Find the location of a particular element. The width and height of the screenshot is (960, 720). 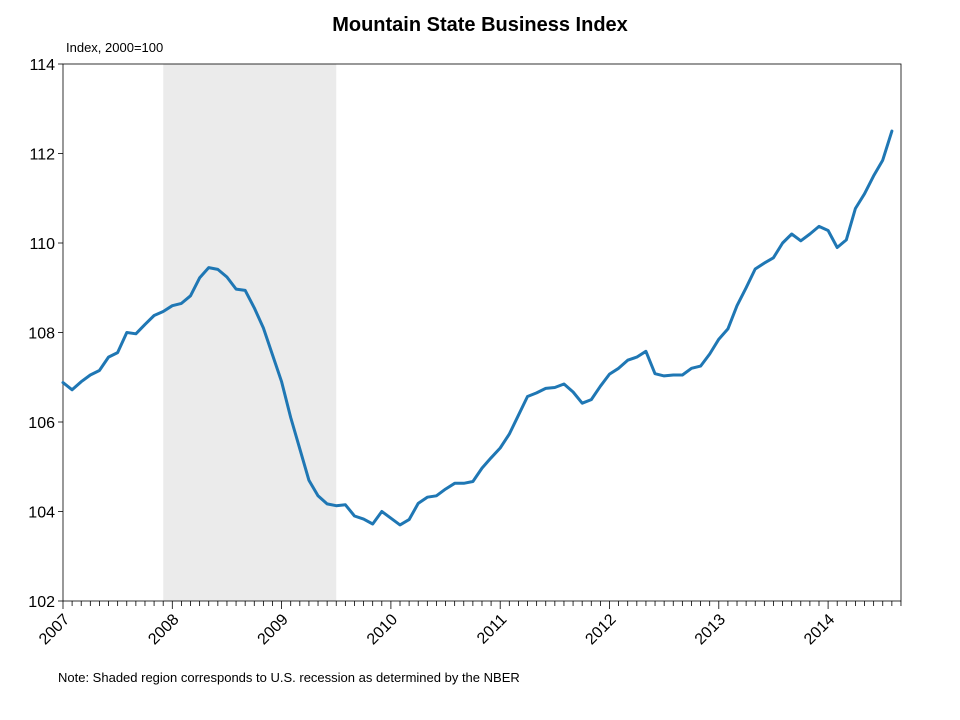

recession-shading-group is located at coordinates (250, 332).